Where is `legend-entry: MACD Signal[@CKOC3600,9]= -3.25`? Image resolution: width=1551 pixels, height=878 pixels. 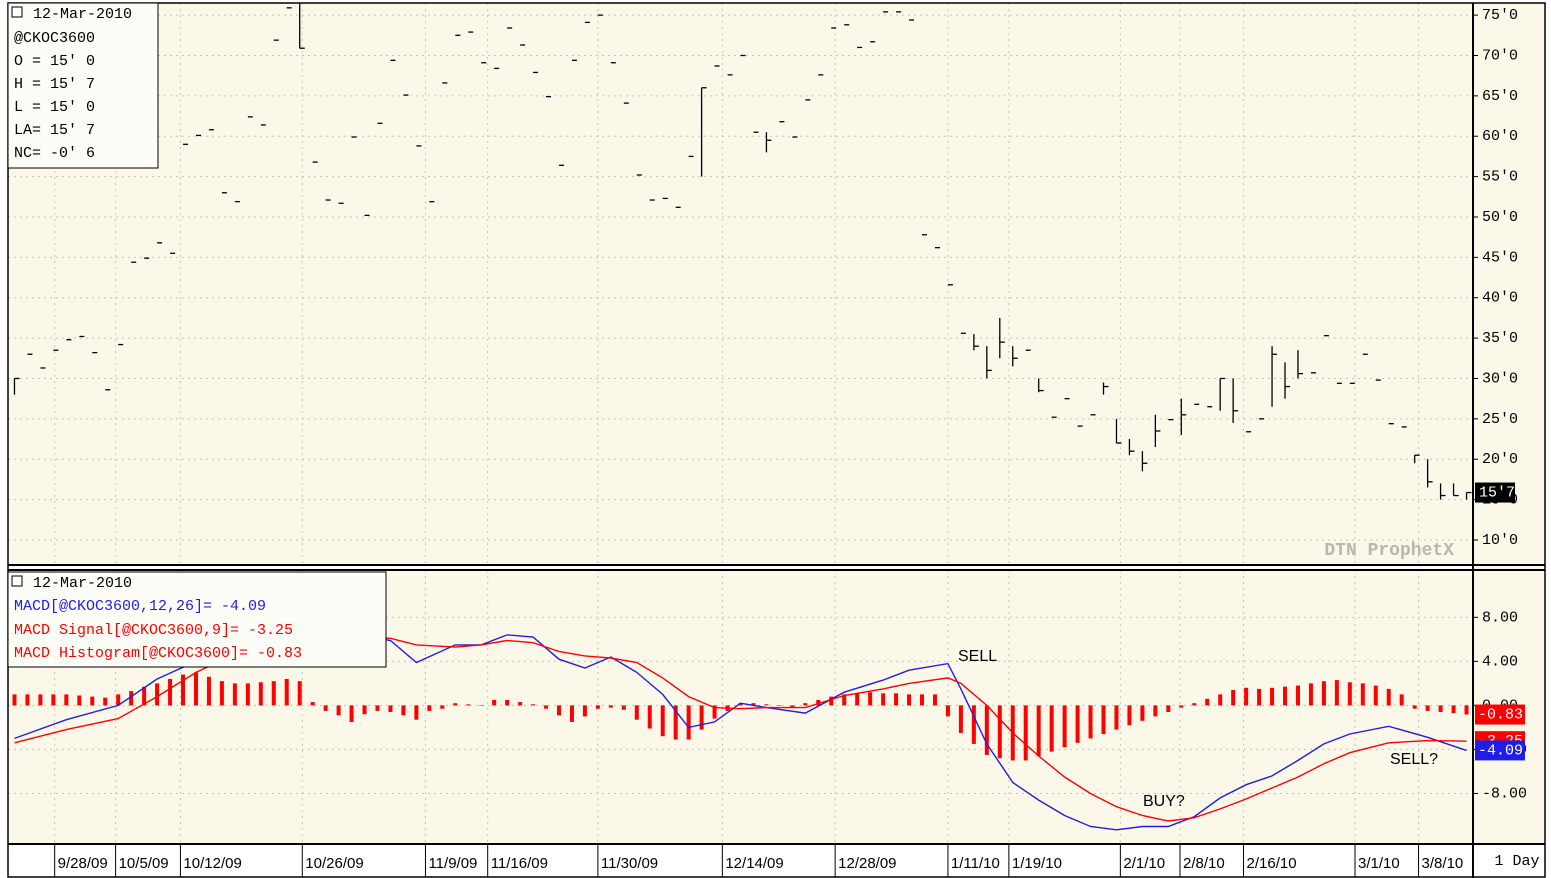 legend-entry: MACD Signal[@CKOC3600,9]= -3.25 is located at coordinates (153, 630).